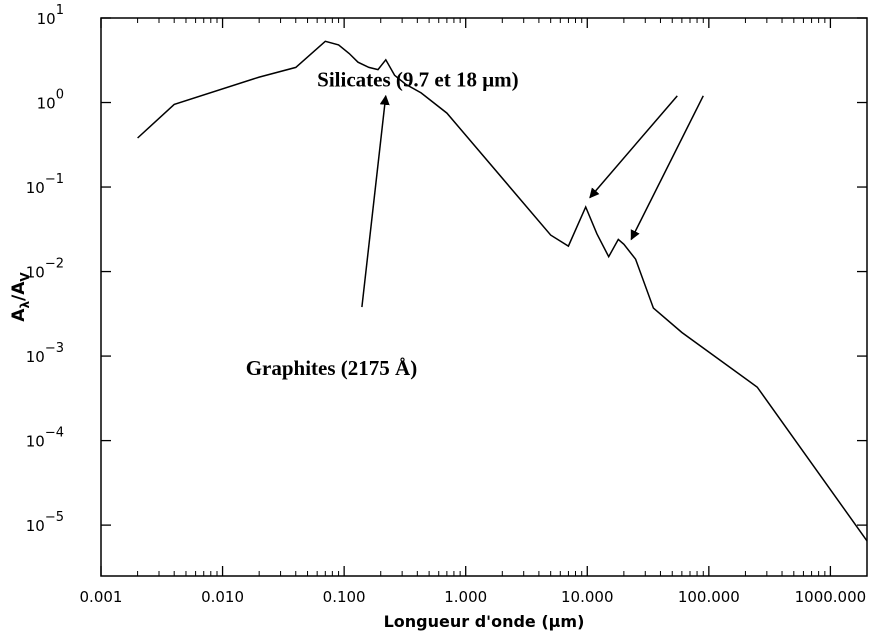 The image size is (879, 637). Describe the element at coordinates (54, 179) in the screenshot. I see `y-tick-exp: −1` at that location.